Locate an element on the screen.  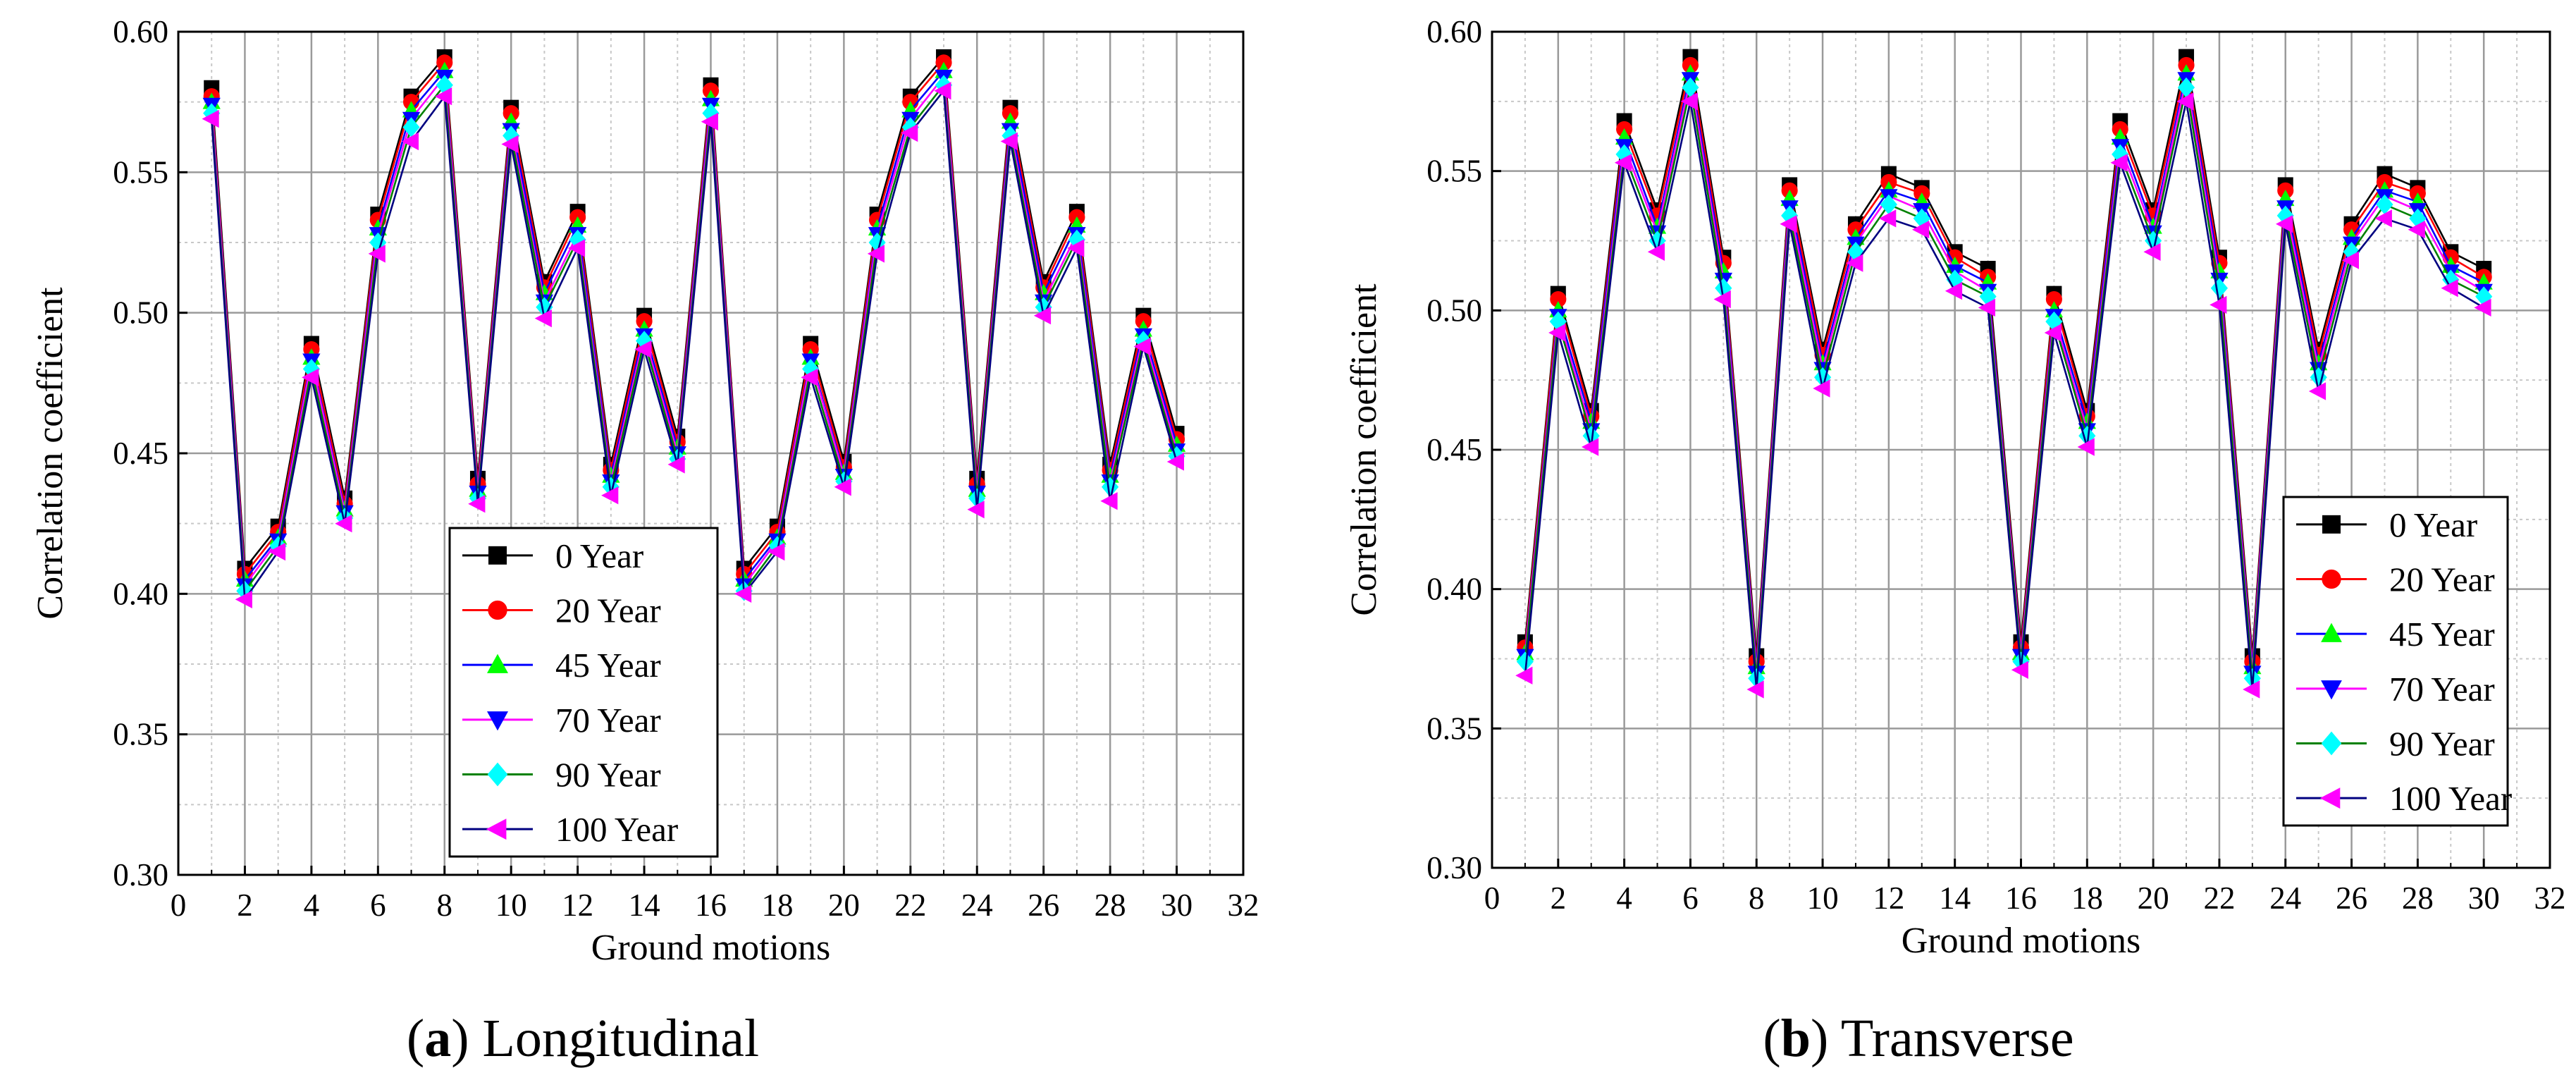
caption-b: (b) Transverse is located at coordinates (1918, 1038).